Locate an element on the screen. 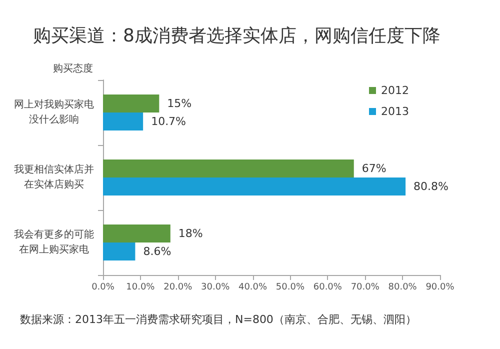 This screenshot has height=349, width=500. x-tick-label: 40.0% is located at coordinates (253, 287).